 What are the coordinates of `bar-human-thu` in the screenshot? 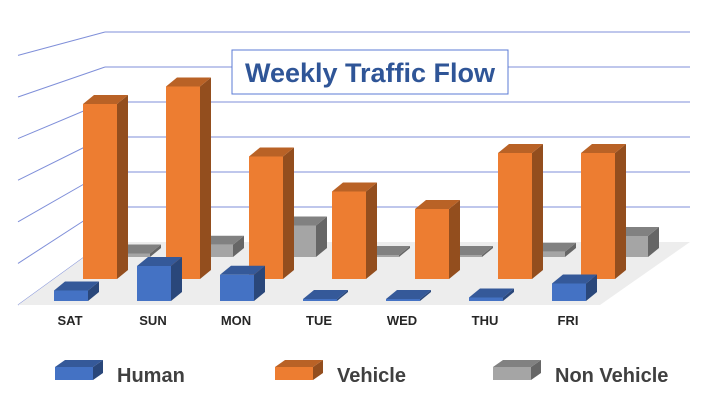 It's located at (491, 294).